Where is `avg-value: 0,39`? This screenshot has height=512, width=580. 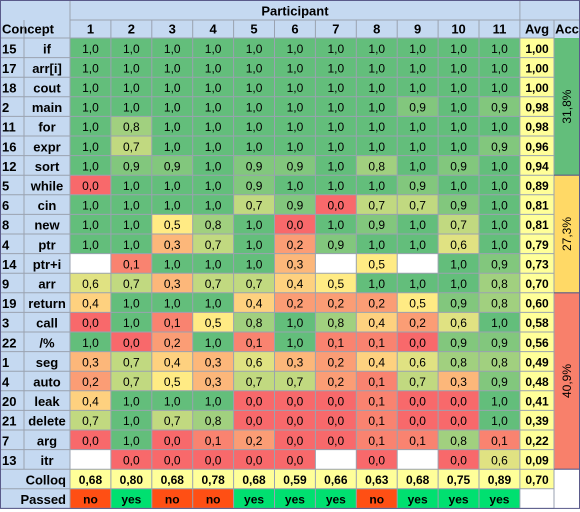
avg-value: 0,39 is located at coordinates (537, 421).